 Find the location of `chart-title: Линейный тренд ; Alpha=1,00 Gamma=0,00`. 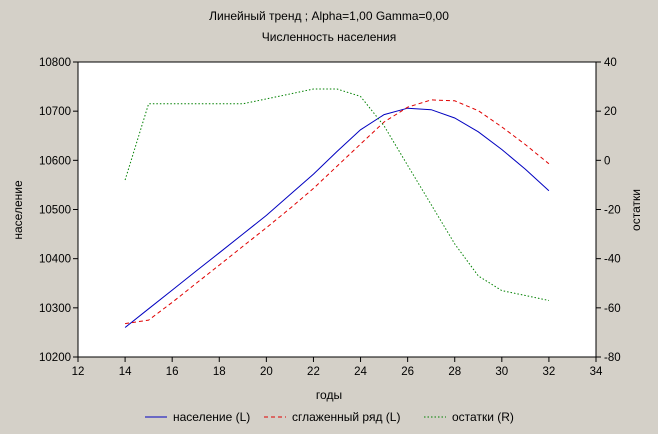

chart-title: Линейный тренд ; Alpha=1,00 Gamma=0,00 is located at coordinates (329, 16).